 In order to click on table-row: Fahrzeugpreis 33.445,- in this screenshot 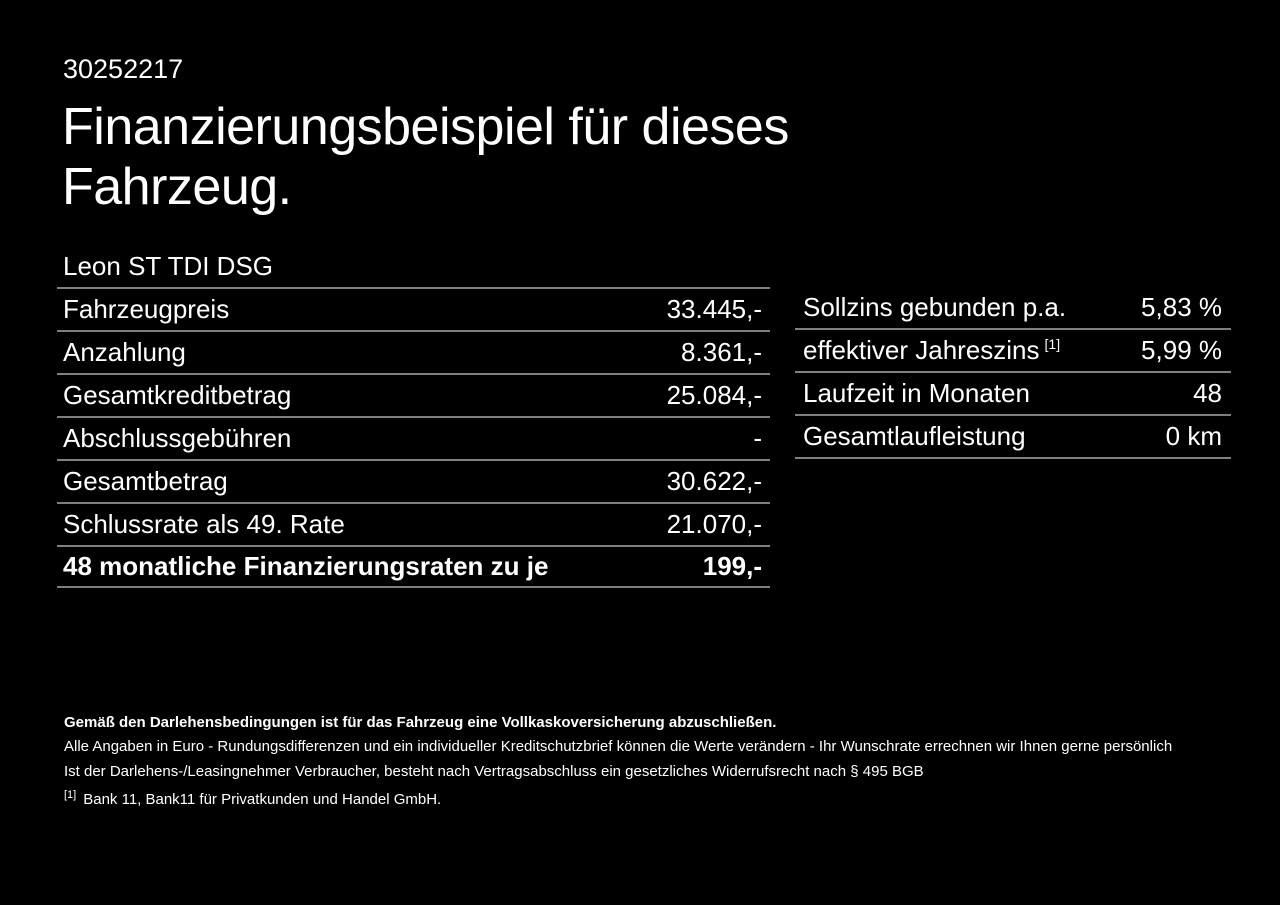, I will do `click(413, 308)`.